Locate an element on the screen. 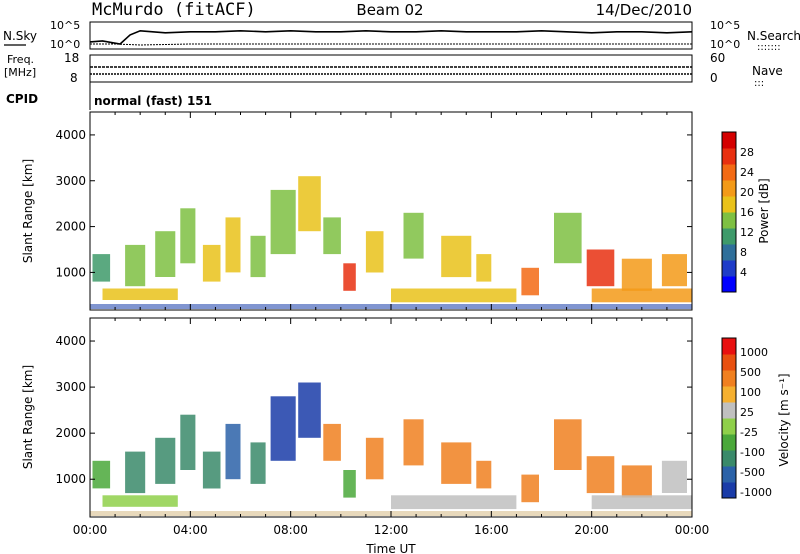 The image size is (800, 554). power-colorbar-label: Power [dB] is located at coordinates (764, 210).